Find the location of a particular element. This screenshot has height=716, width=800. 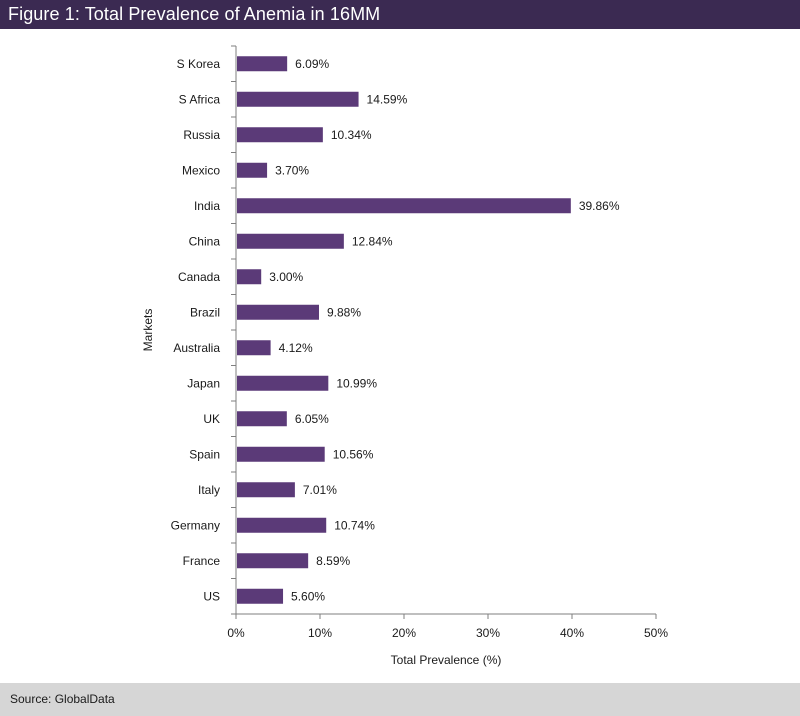

bar-canada is located at coordinates (249, 277).